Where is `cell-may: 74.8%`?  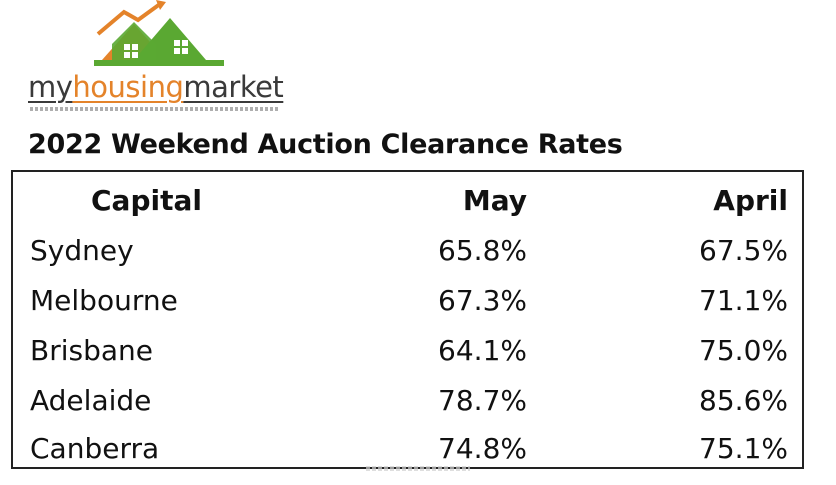 cell-may: 74.8% is located at coordinates (482, 448).